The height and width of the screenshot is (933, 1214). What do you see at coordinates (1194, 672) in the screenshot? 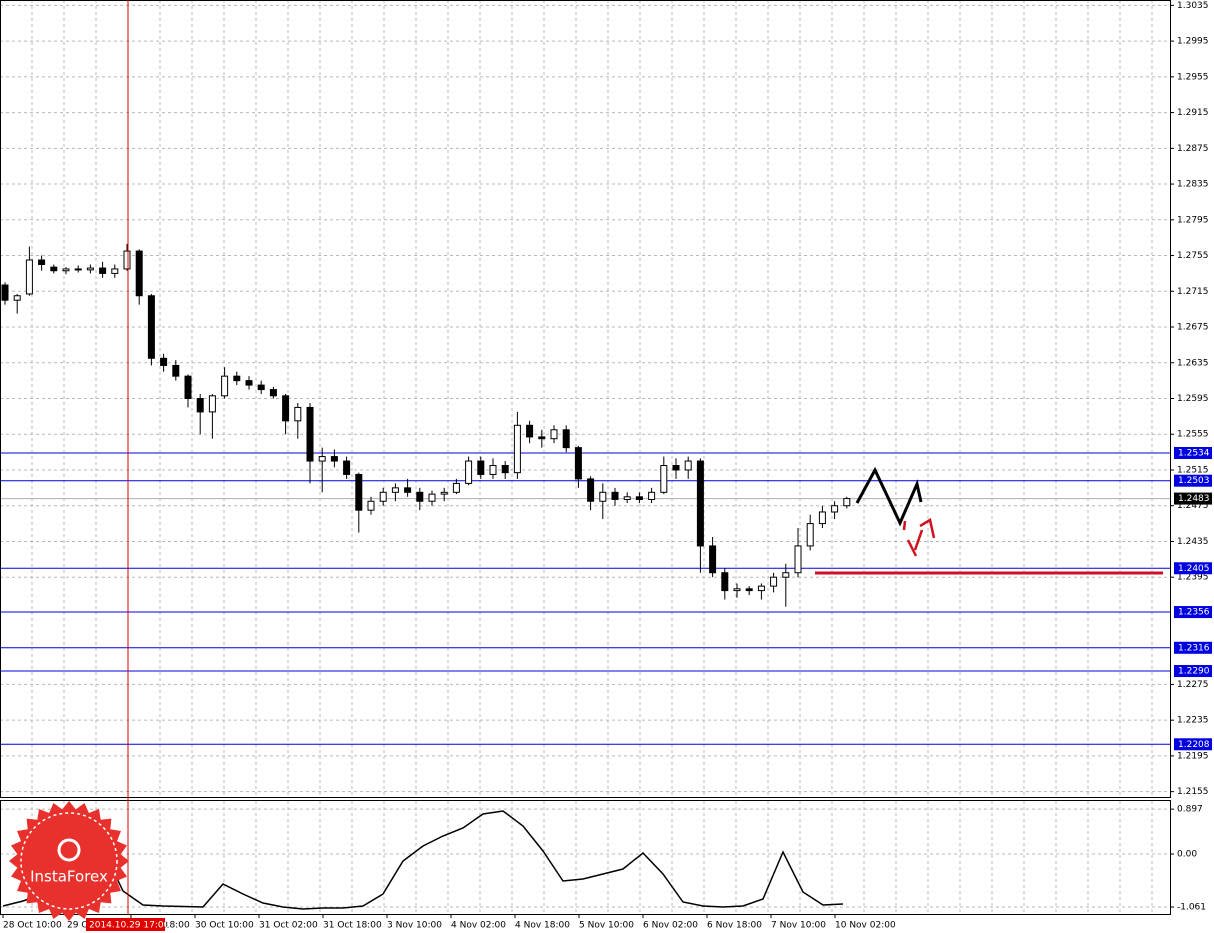
I see `level-label: 1.2290` at bounding box center [1194, 672].